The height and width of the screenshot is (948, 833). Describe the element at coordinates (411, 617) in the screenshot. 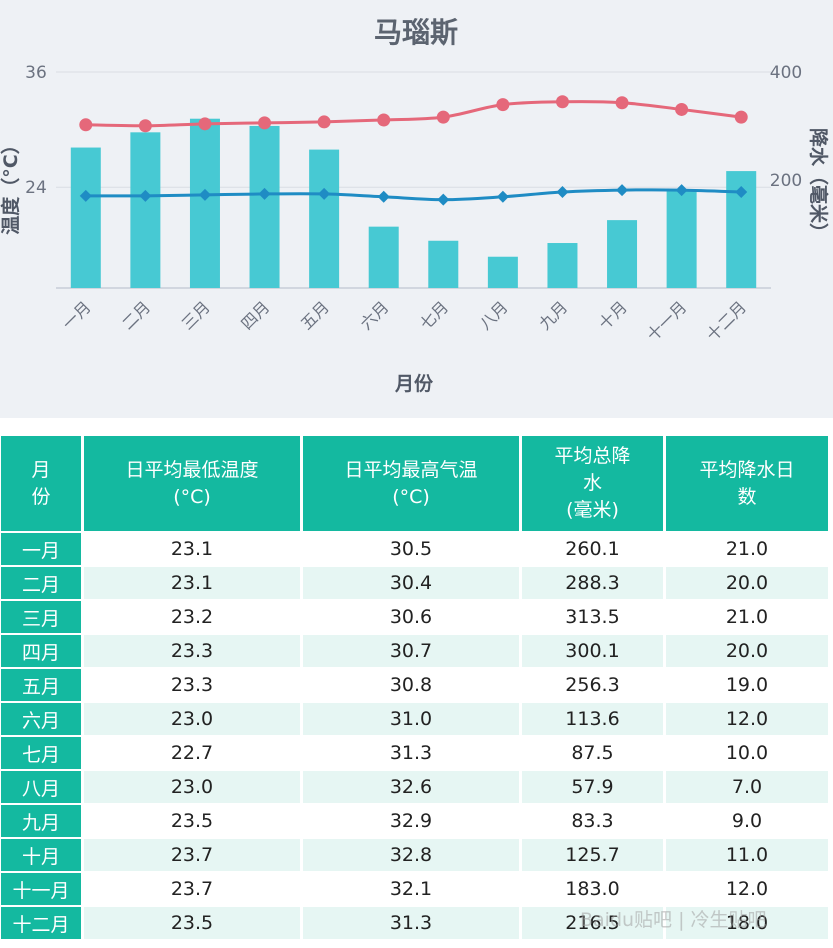

I see `cell-max-temp: 30.6` at that location.